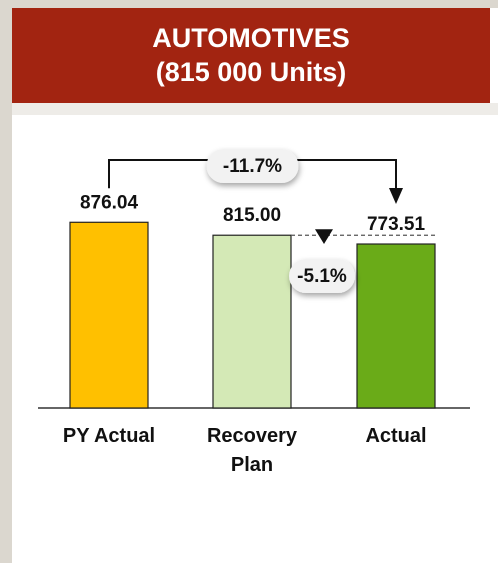 The width and height of the screenshot is (498, 563). I want to click on annotation-label: -5.1%, so click(322, 276).